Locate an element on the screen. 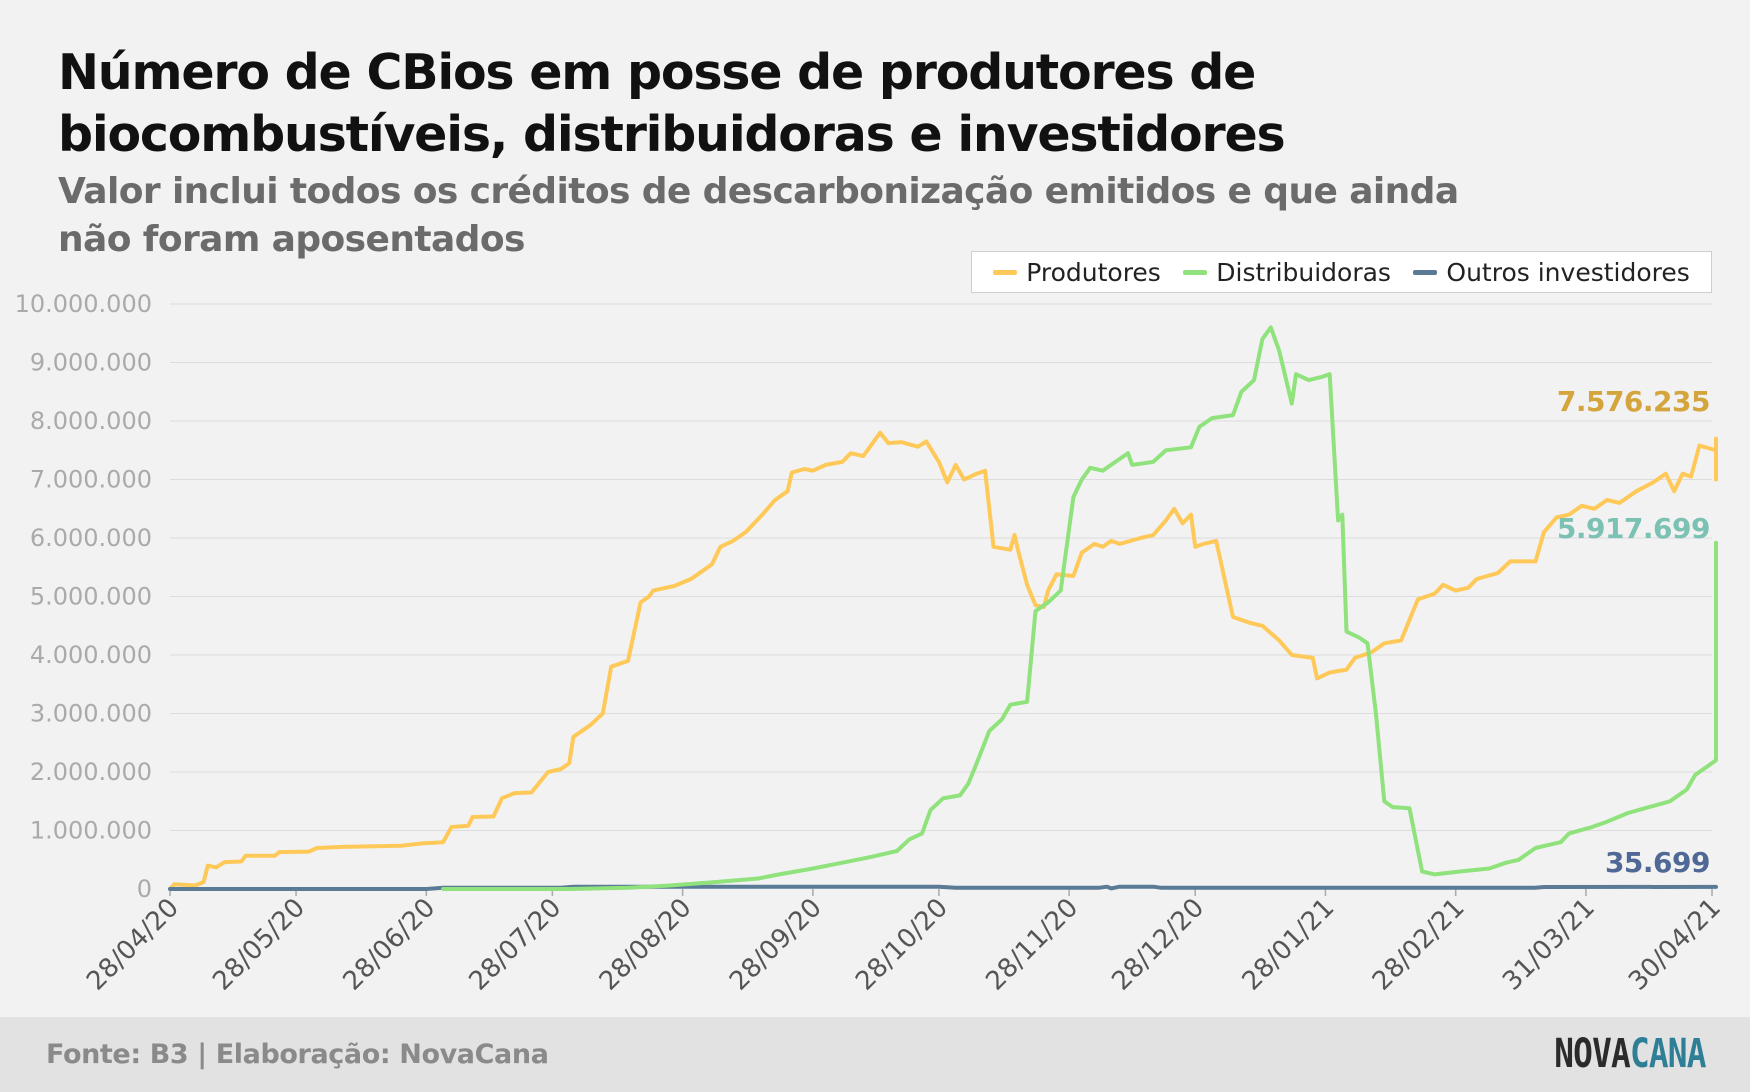  x-tick-label: 28/01/21 is located at coordinates (1289, 945).